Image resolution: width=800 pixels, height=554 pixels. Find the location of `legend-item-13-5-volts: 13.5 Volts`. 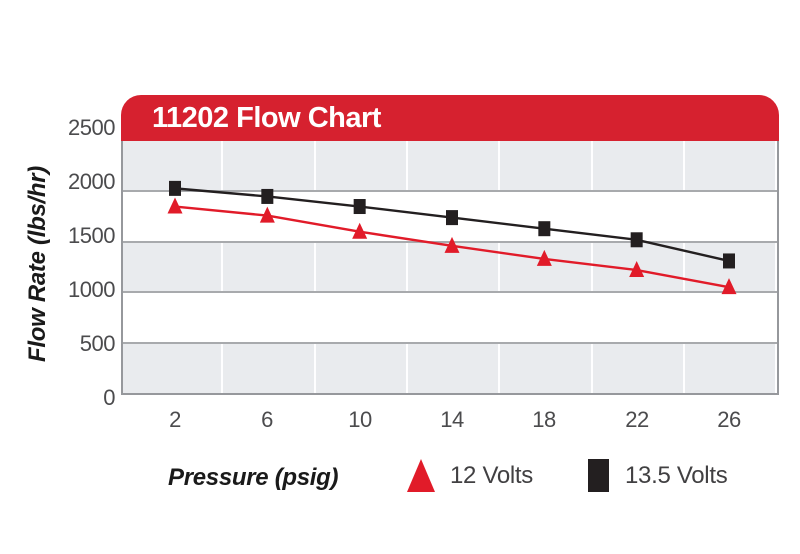

legend-item-13-5-volts: 13.5 Volts is located at coordinates (658, 475).